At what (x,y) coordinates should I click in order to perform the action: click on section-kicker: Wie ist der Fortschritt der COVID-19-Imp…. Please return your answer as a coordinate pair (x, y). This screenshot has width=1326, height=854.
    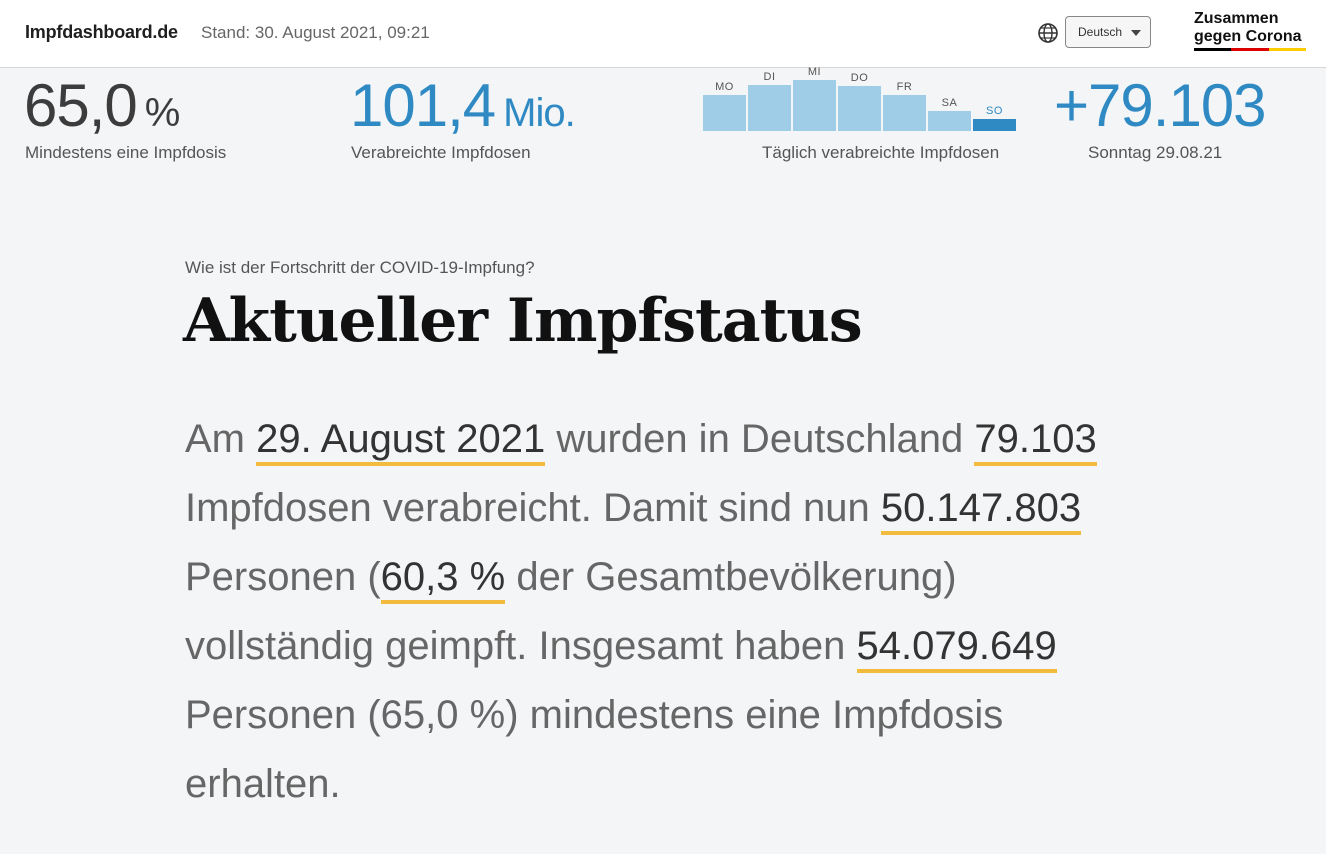
    Looking at the image, I should click on (360, 267).